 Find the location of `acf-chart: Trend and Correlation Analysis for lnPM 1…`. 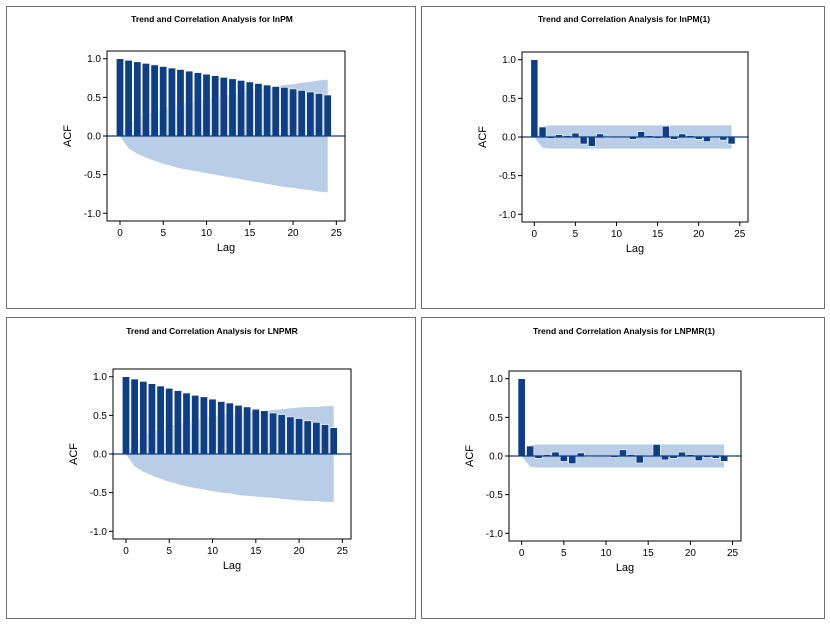

acf-chart: Trend and Correlation Analysis for lnPM 1… is located at coordinates (204, 134).